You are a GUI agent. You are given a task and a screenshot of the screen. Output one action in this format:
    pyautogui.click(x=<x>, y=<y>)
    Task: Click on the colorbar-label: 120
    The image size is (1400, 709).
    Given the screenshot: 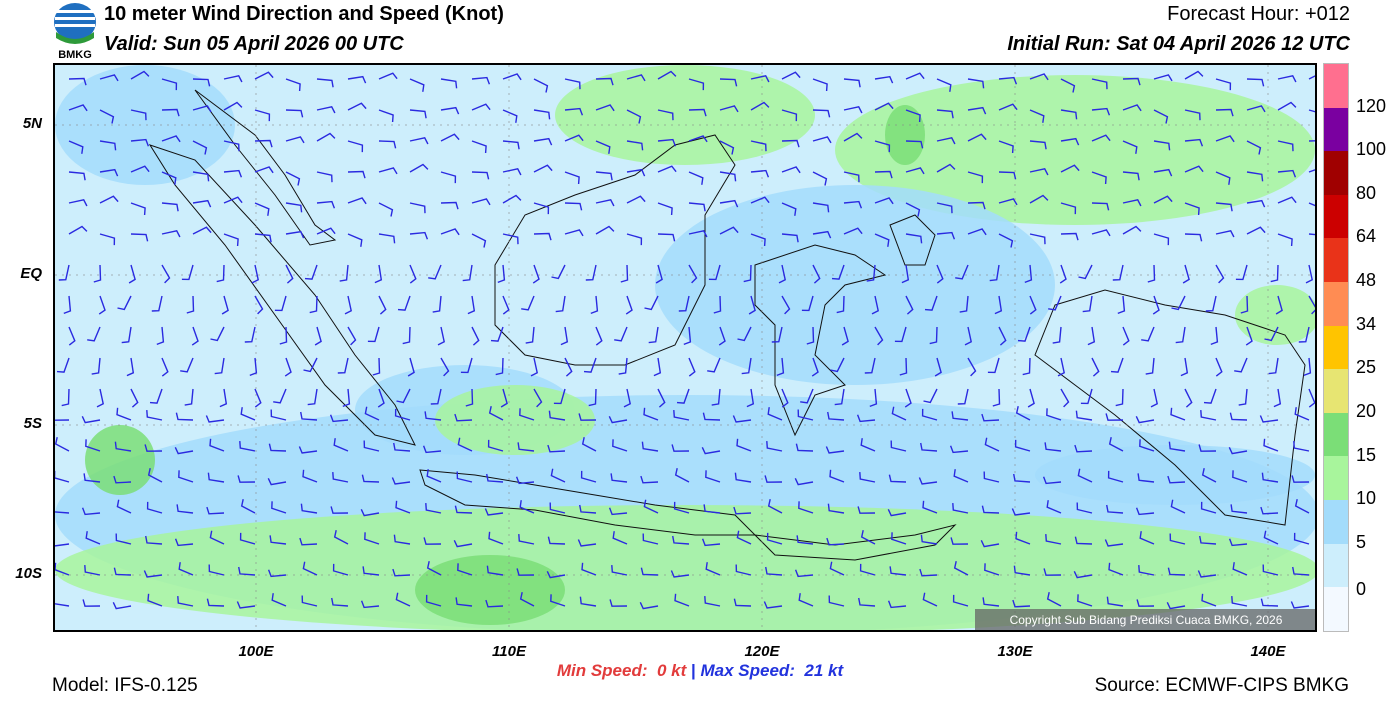 What is the action you would take?
    pyautogui.click(x=1371, y=105)
    